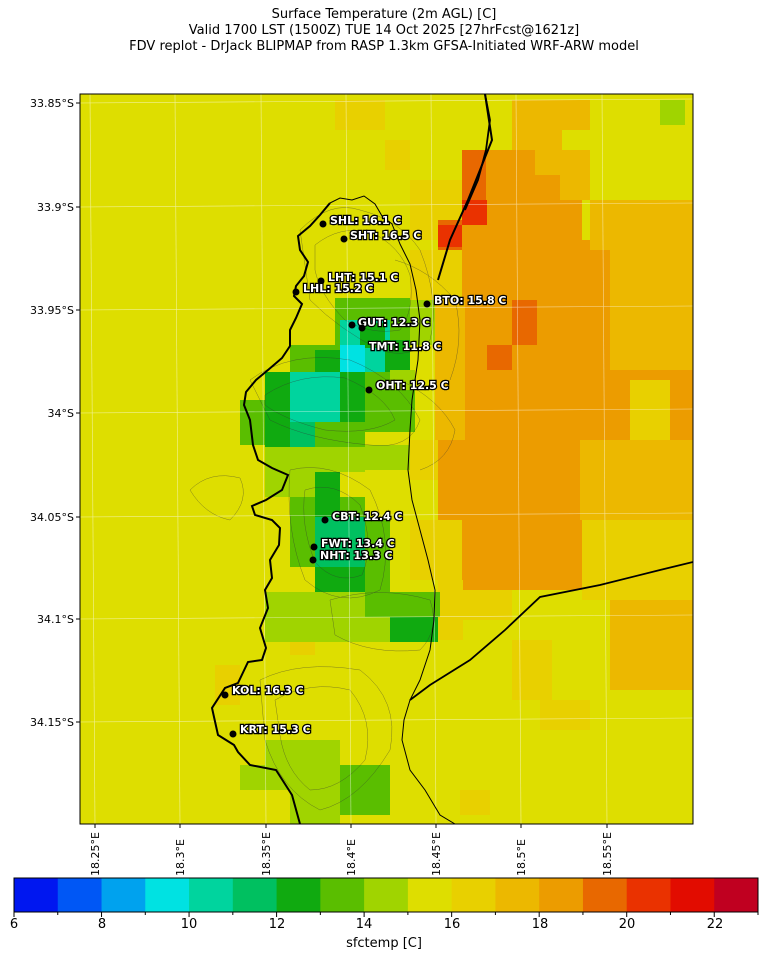  Describe the element at coordinates (551, 631) in the screenshot. I see `admin-boundary` at that location.